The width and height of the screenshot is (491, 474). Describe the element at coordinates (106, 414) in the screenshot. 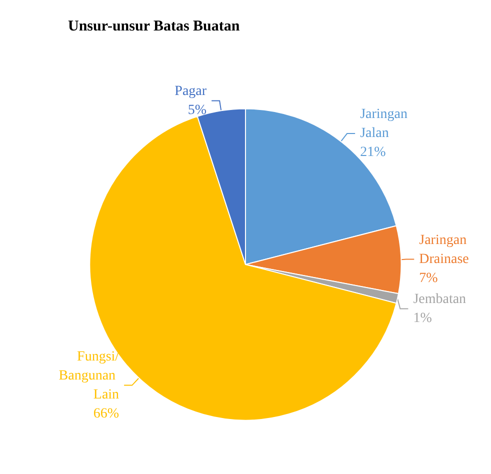

I see `data-label: 66%` at that location.